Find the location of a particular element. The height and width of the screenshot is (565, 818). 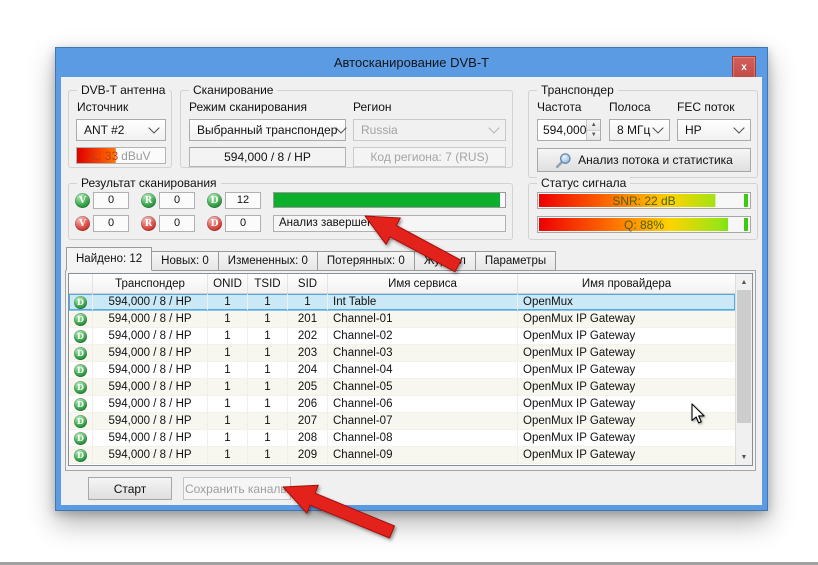

bandwidth-select: 8 МГц is located at coordinates (639, 130).